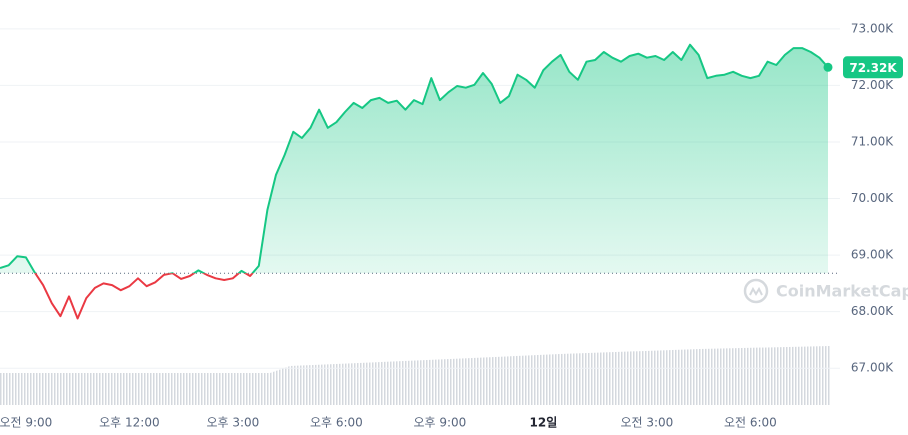 Image resolution: width=908 pixels, height=435 pixels. I want to click on x-tick-label: 오전 9:00, so click(26, 423).